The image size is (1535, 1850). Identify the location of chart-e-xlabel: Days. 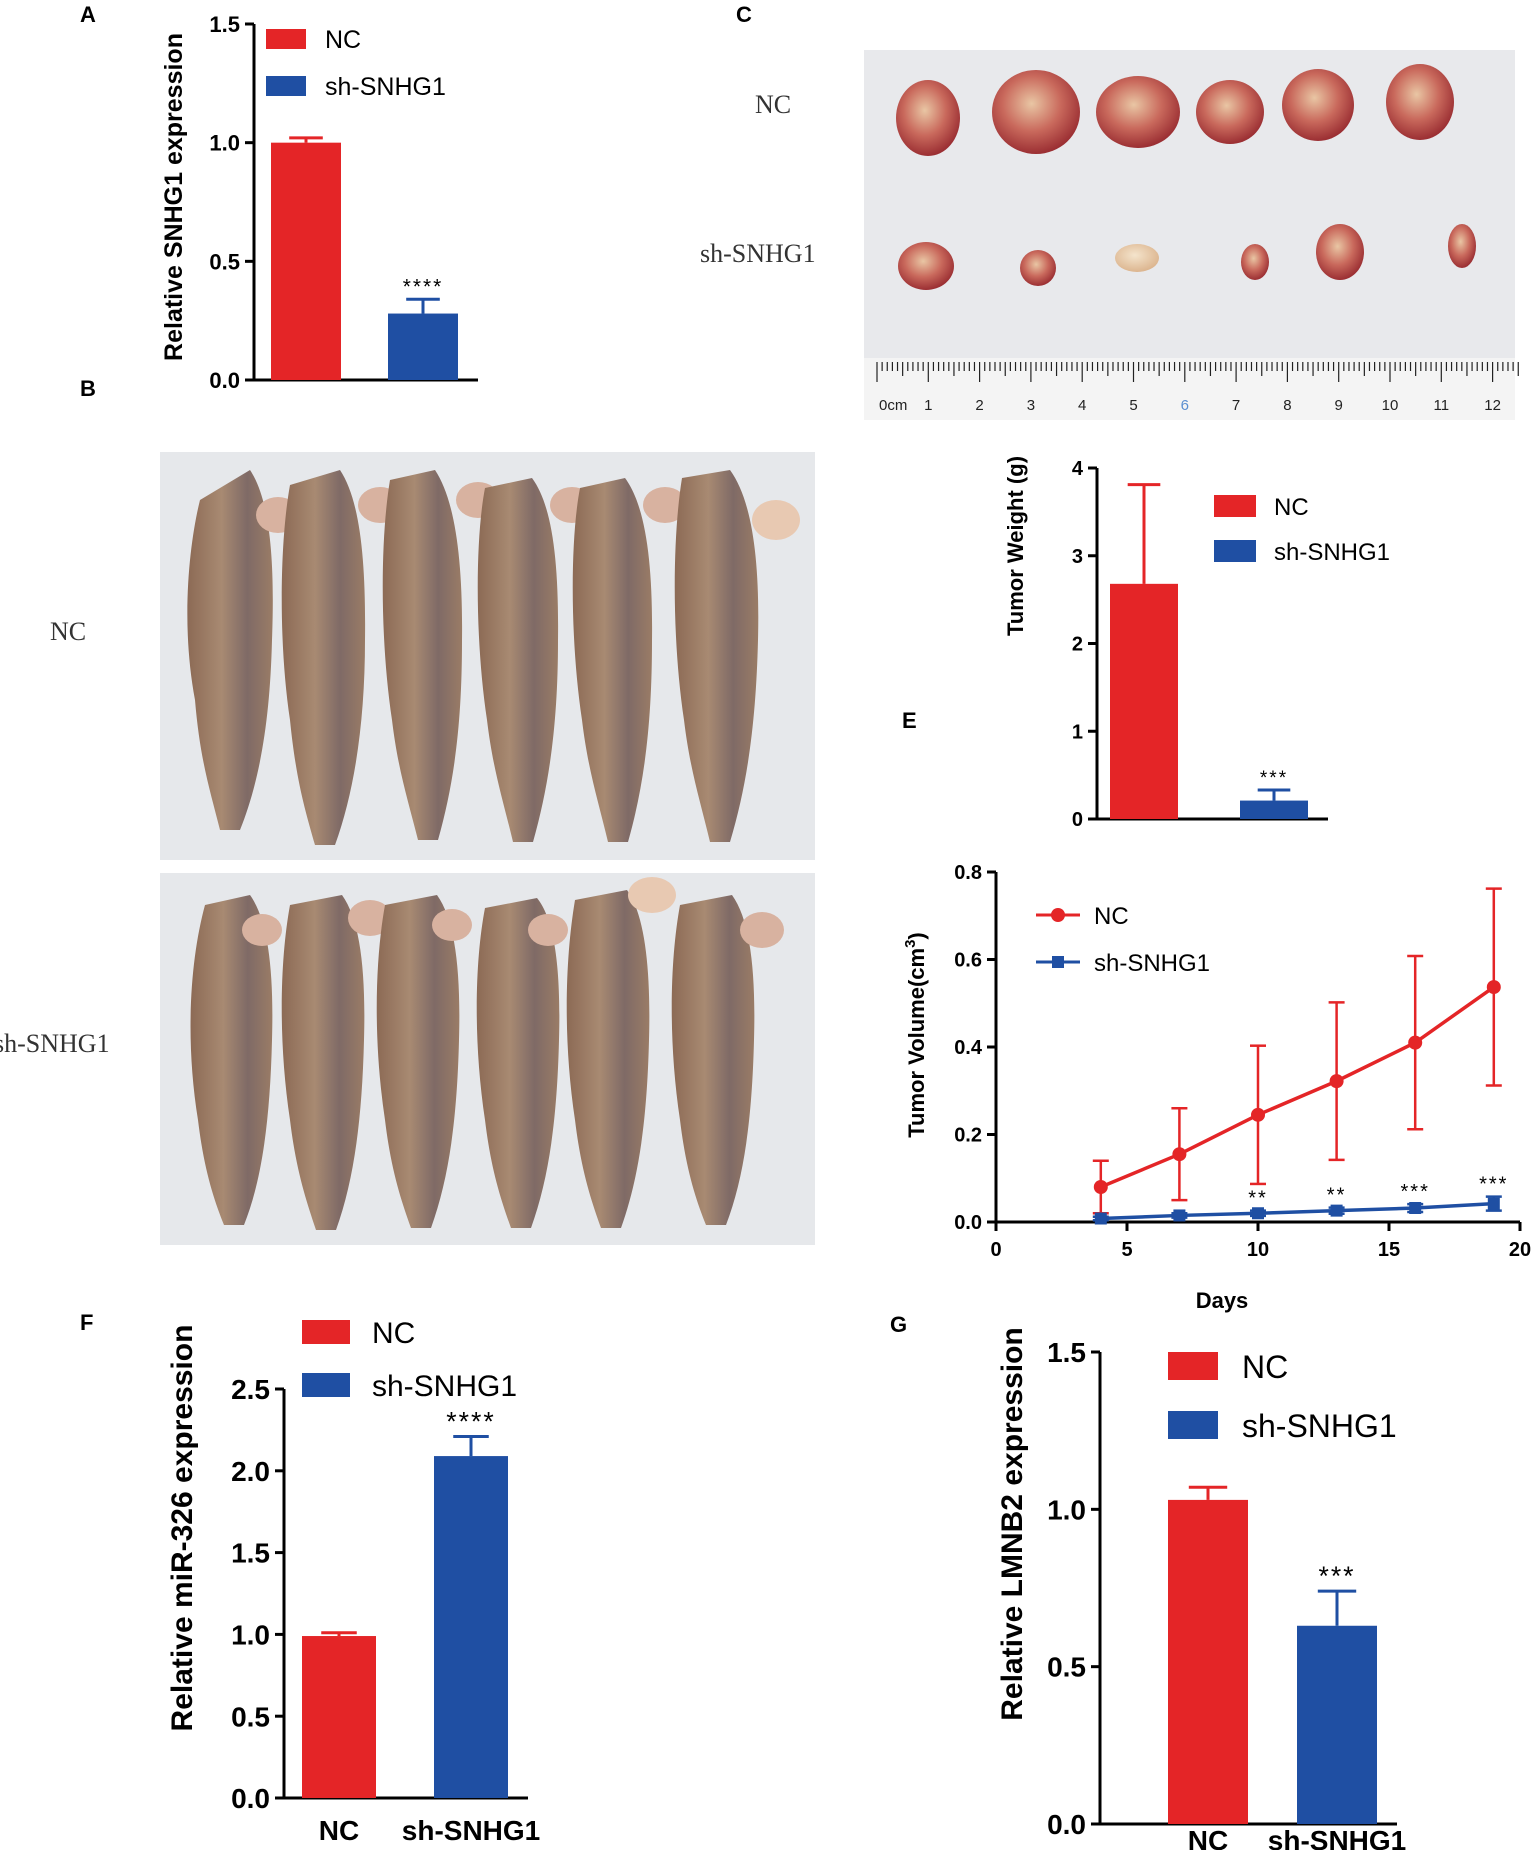
(1222, 1300).